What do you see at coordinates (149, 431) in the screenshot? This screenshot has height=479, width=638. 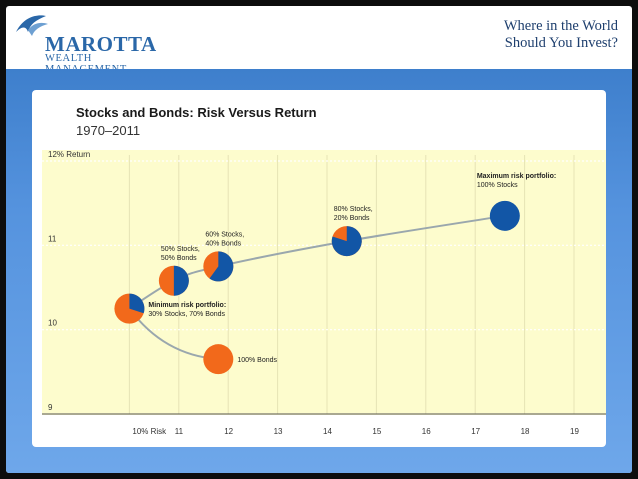 I see `x-tick-label: 10% Risk` at bounding box center [149, 431].